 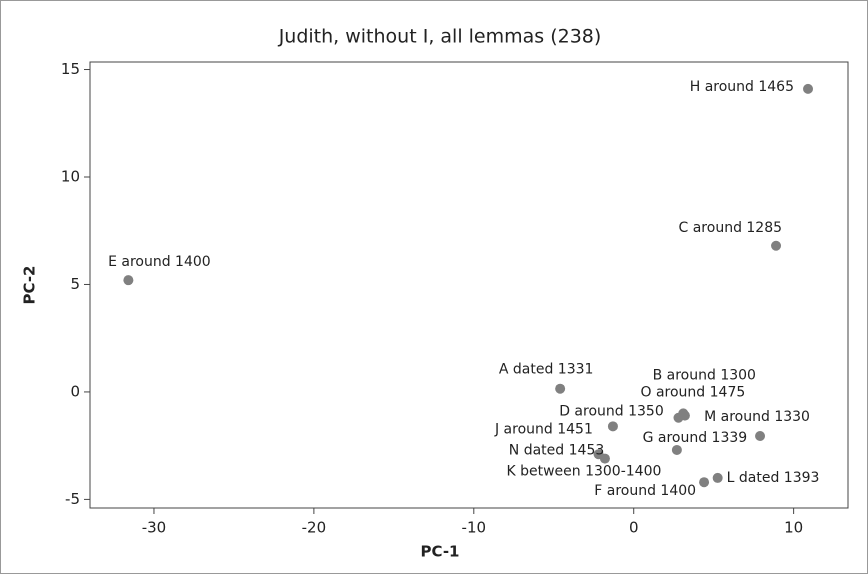 What do you see at coordinates (793, 528) in the screenshot?
I see `x-tick-label: 10` at bounding box center [793, 528].